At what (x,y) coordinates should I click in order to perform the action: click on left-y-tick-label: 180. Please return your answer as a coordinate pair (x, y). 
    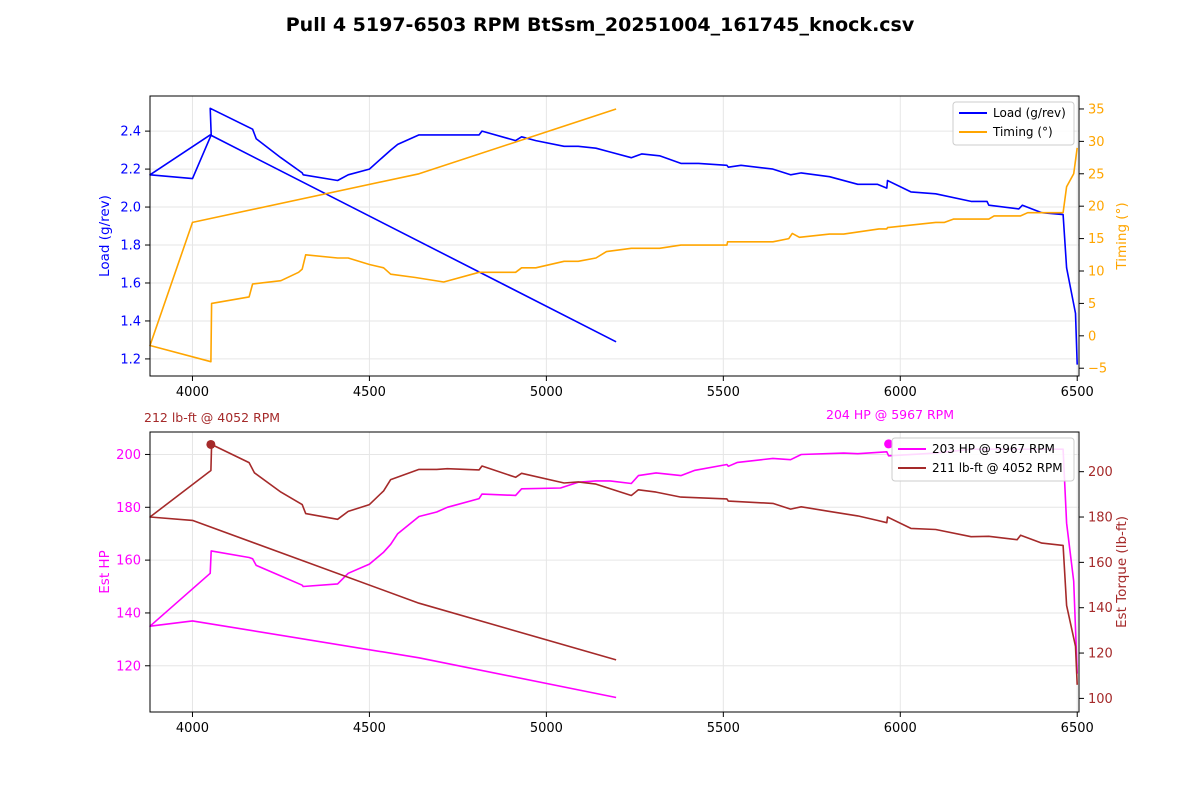
    Looking at the image, I should click on (128, 508).